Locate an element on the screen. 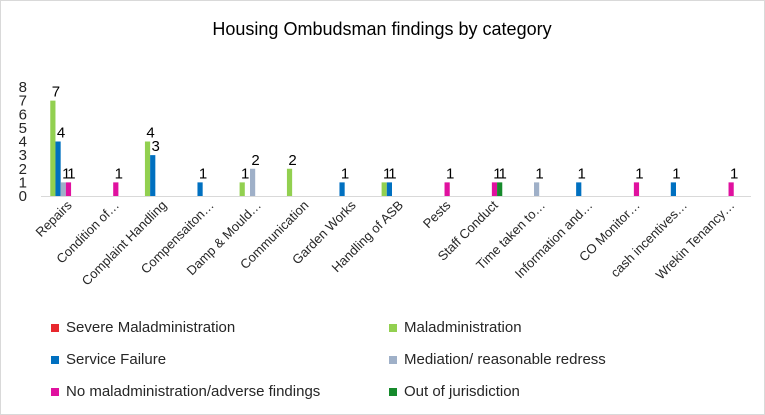 Image resolution: width=765 pixels, height=415 pixels. data-label: 7 is located at coordinates (56, 92).